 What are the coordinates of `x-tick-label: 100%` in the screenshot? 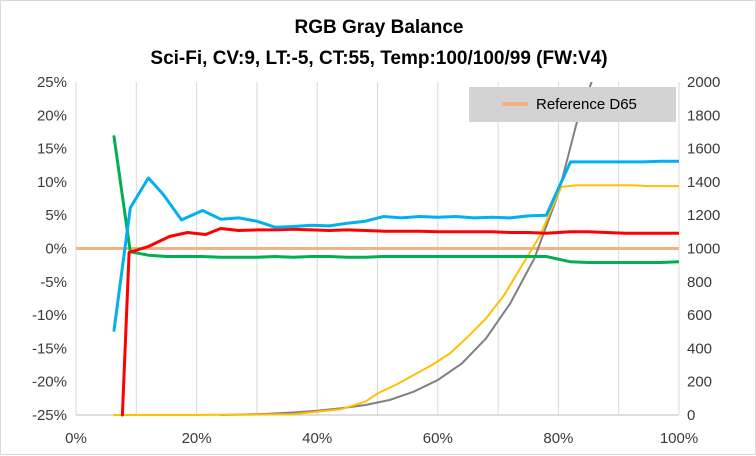 It's located at (679, 438).